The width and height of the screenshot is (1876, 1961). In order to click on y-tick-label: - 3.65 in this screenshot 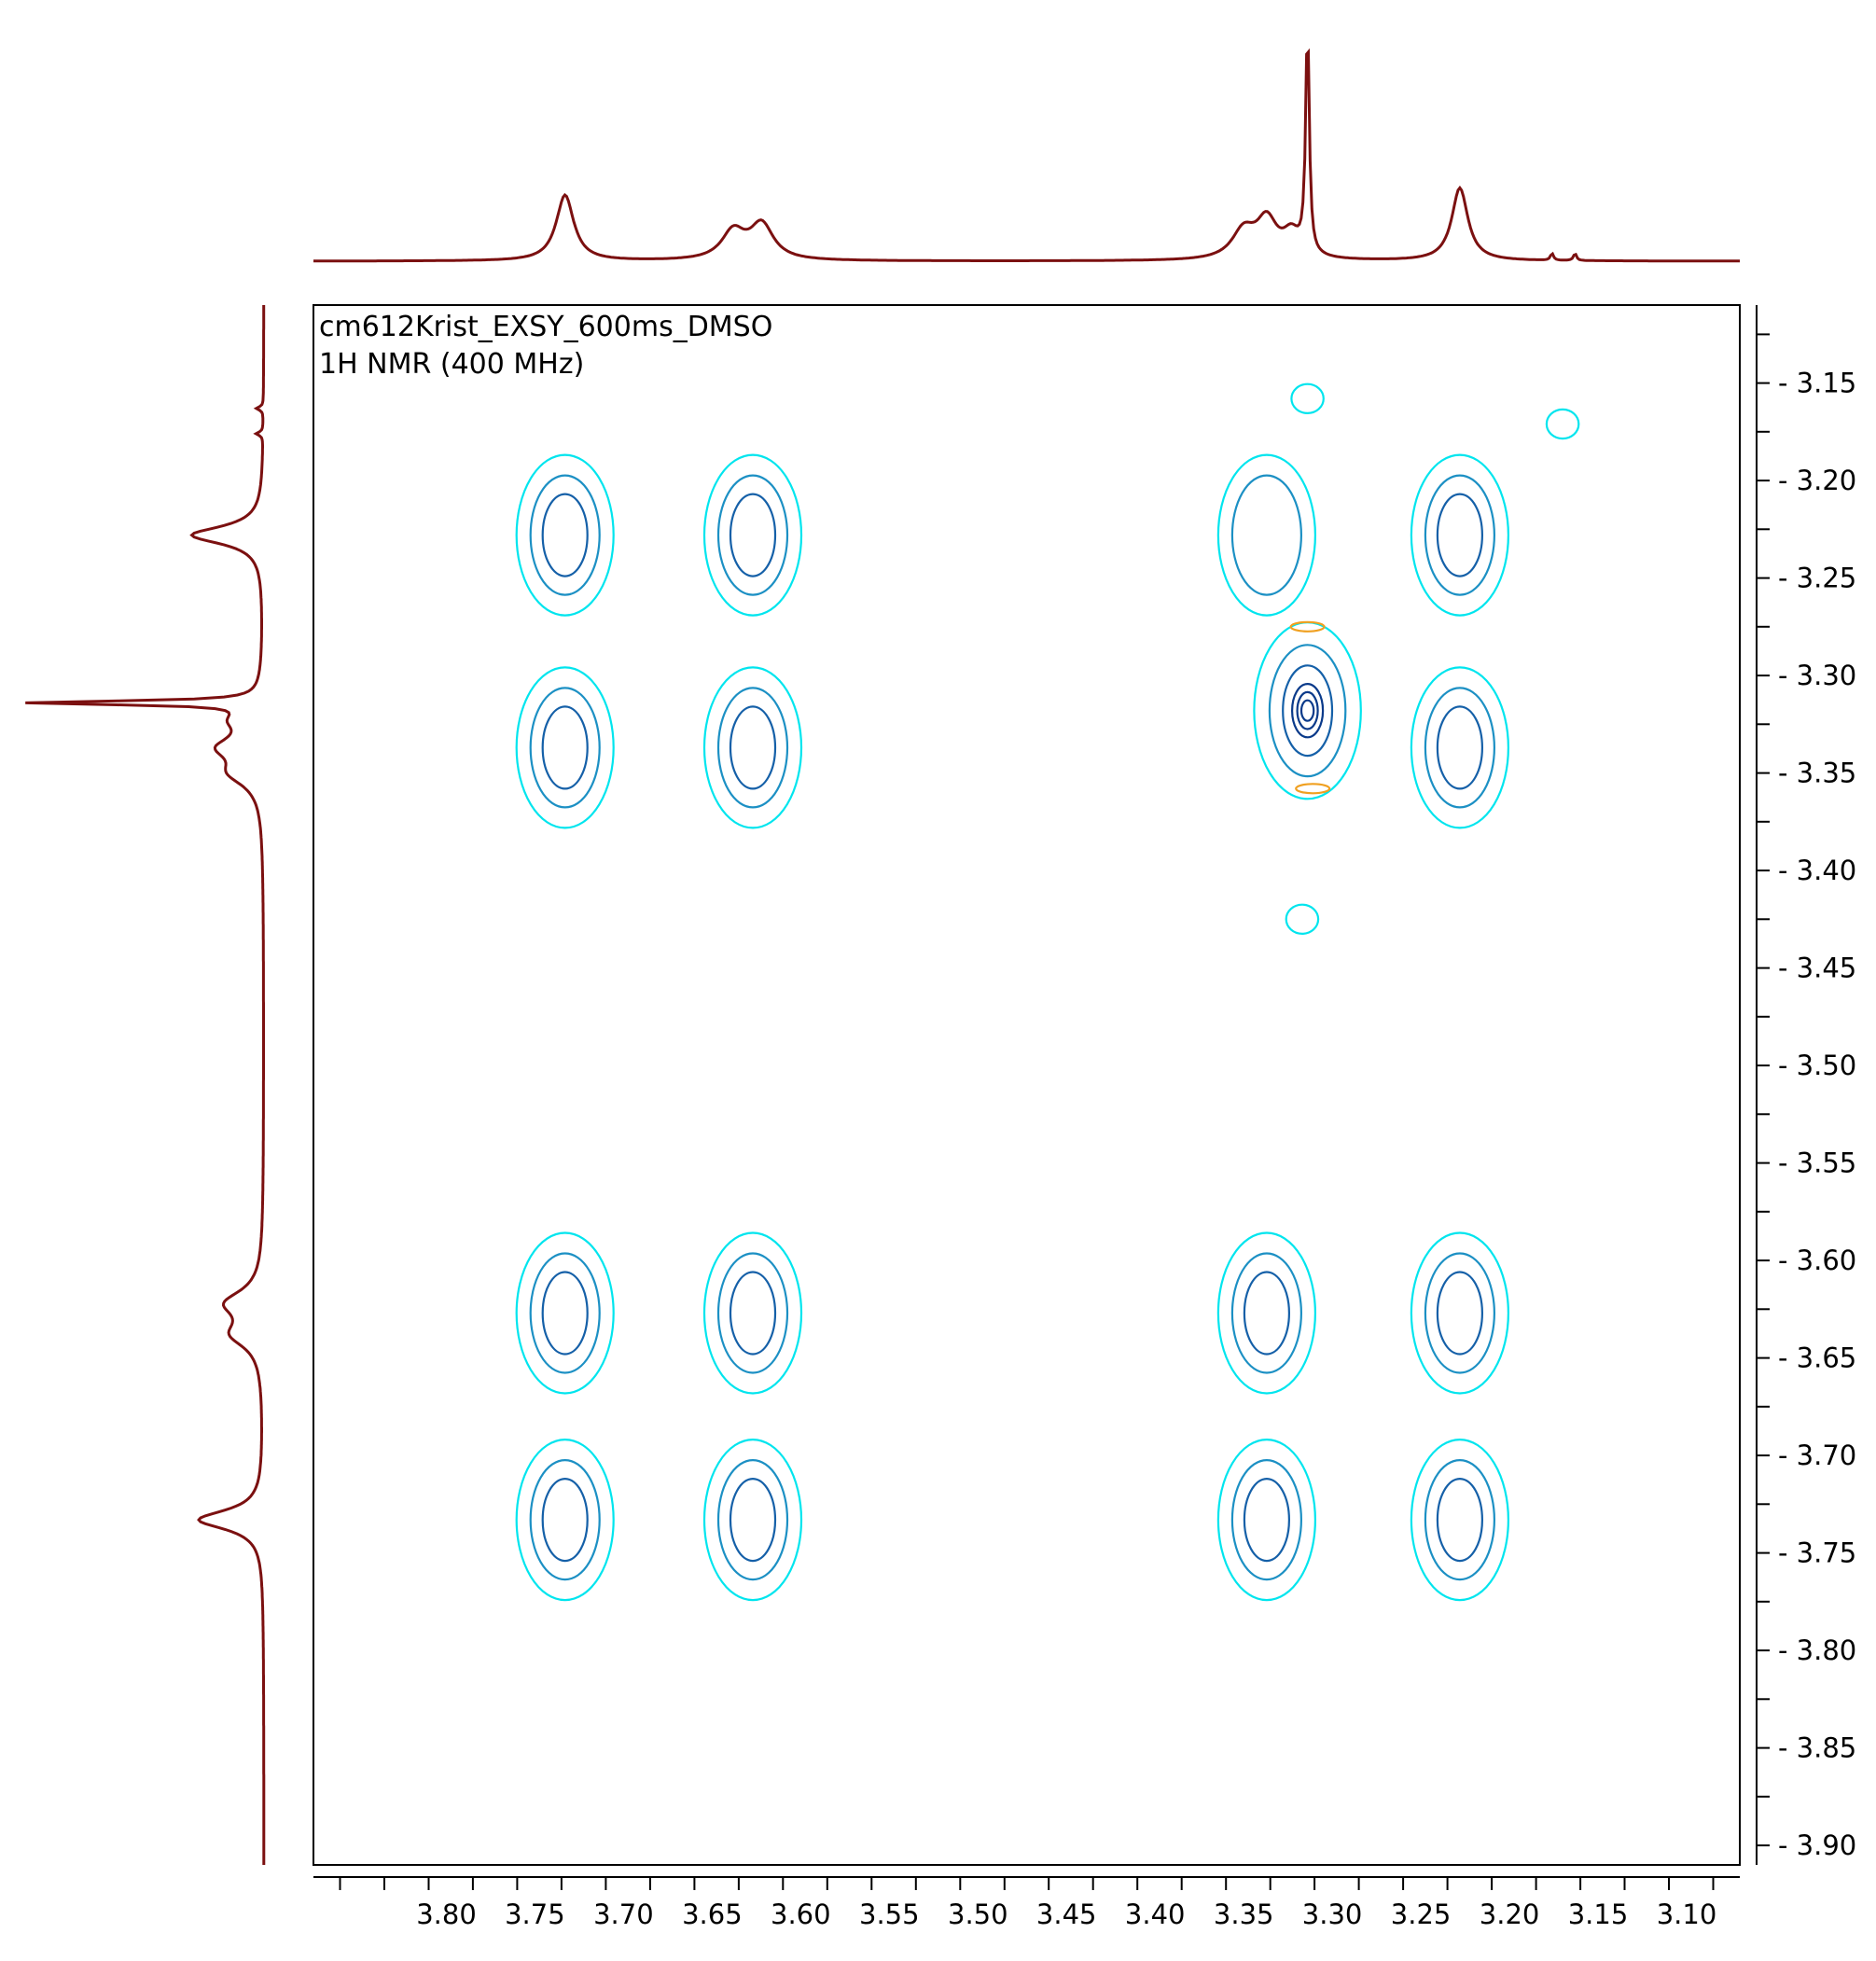, I will do `click(1817, 1358)`.